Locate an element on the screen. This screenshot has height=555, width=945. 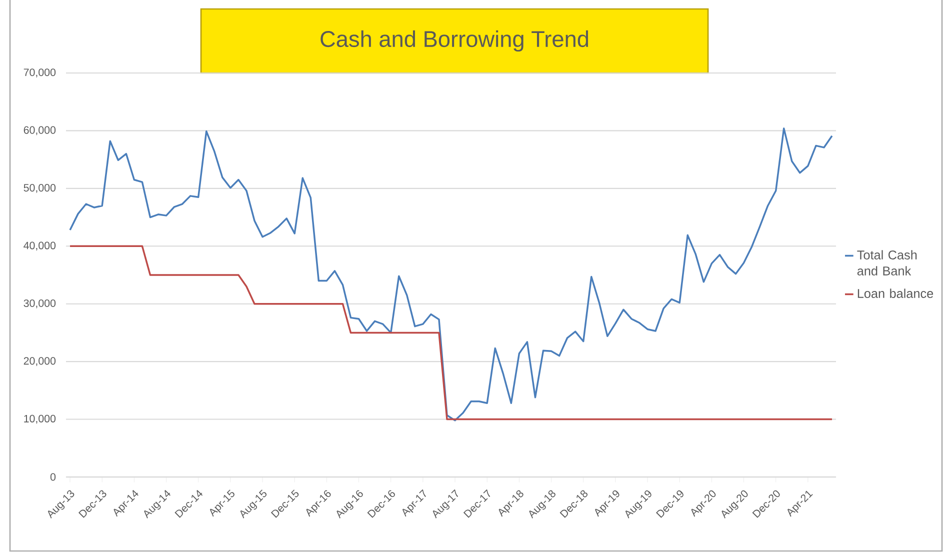
y-tick-label: 50,000 is located at coordinates (40, 188).